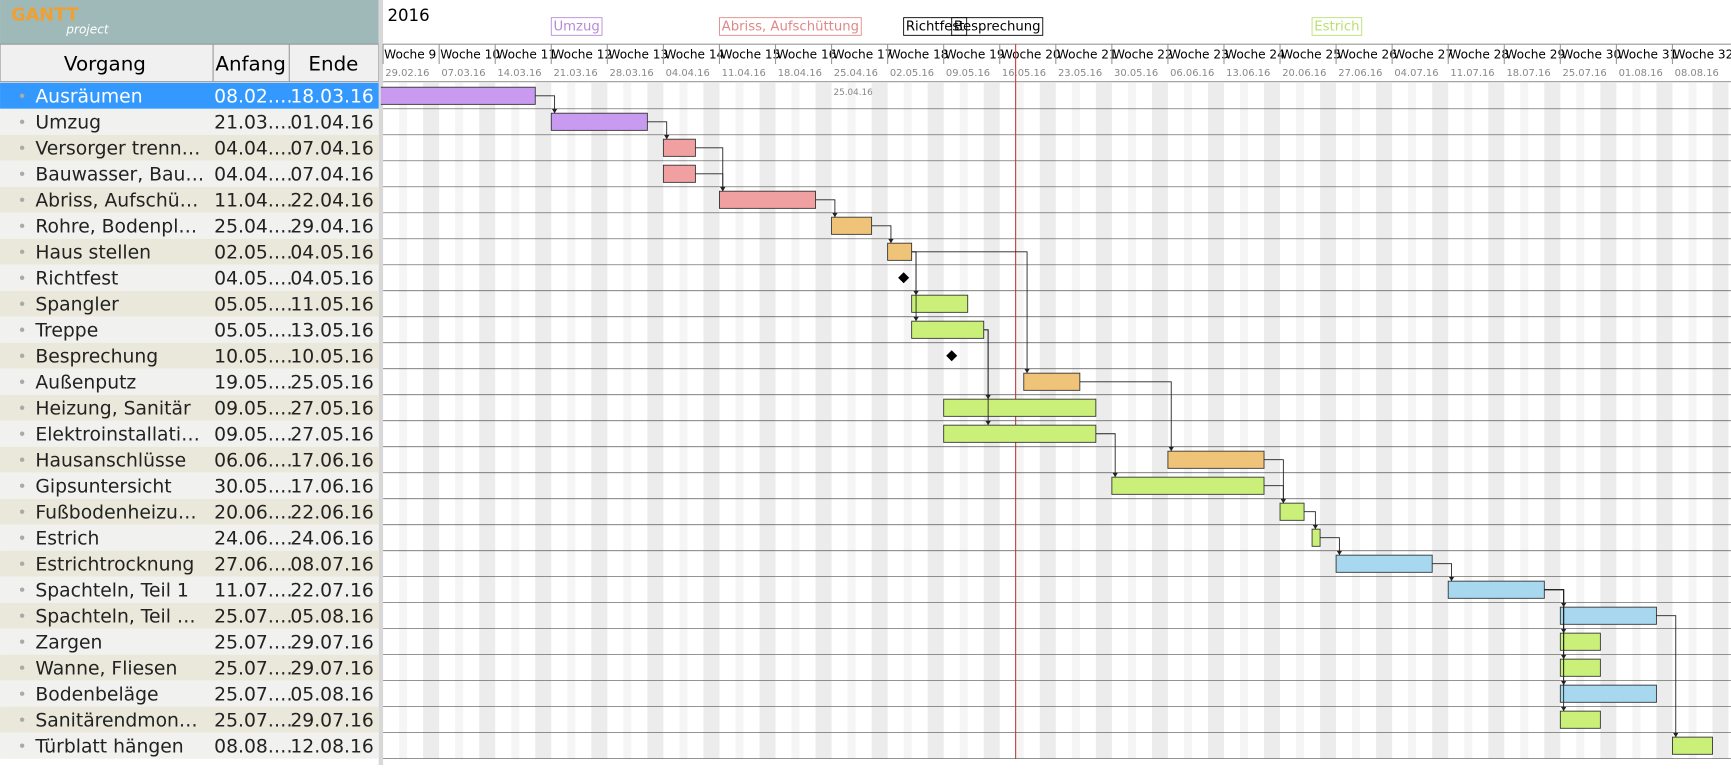 The width and height of the screenshot is (1731, 769). I want to click on task-end: 11.05.16, so click(332, 304).